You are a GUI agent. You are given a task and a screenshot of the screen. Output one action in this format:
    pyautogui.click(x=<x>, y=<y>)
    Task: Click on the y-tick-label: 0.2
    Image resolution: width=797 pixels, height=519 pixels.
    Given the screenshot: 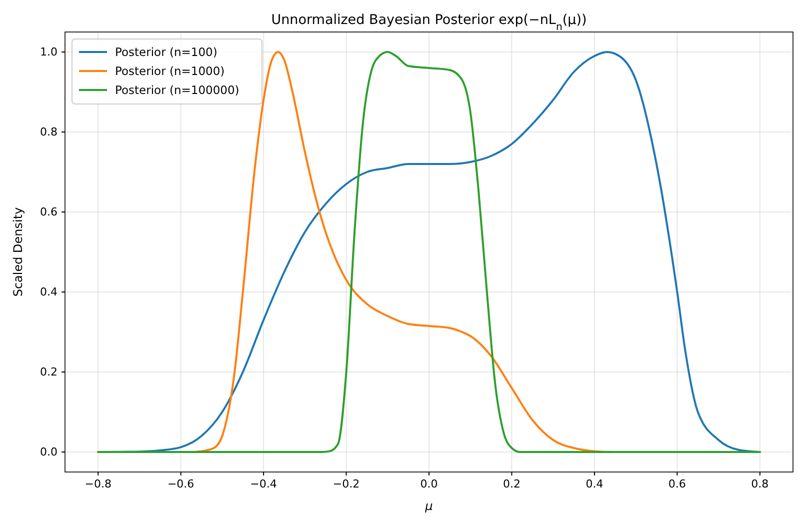 What is the action you would take?
    pyautogui.click(x=49, y=372)
    